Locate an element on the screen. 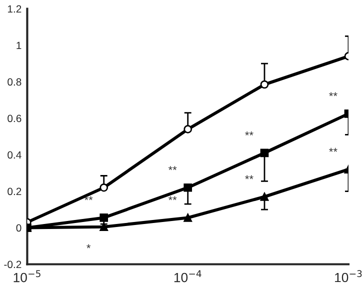  y-tick-label: 0.8 is located at coordinates (15, 82).